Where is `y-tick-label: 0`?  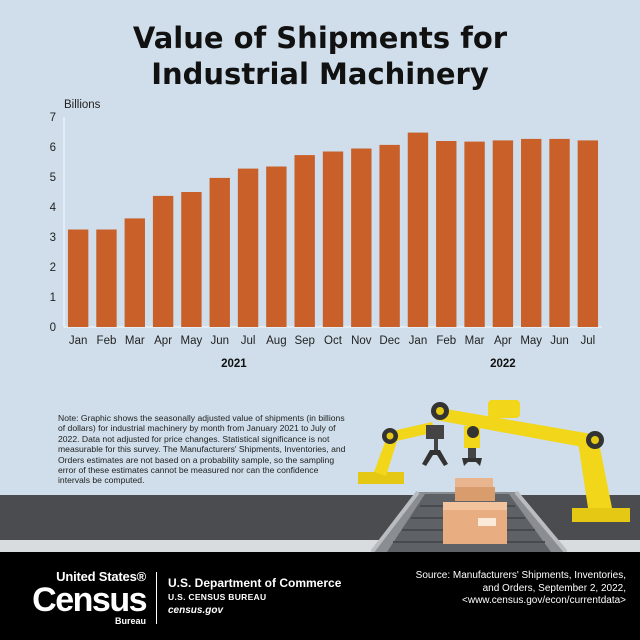 y-tick-label: 0 is located at coordinates (53, 328).